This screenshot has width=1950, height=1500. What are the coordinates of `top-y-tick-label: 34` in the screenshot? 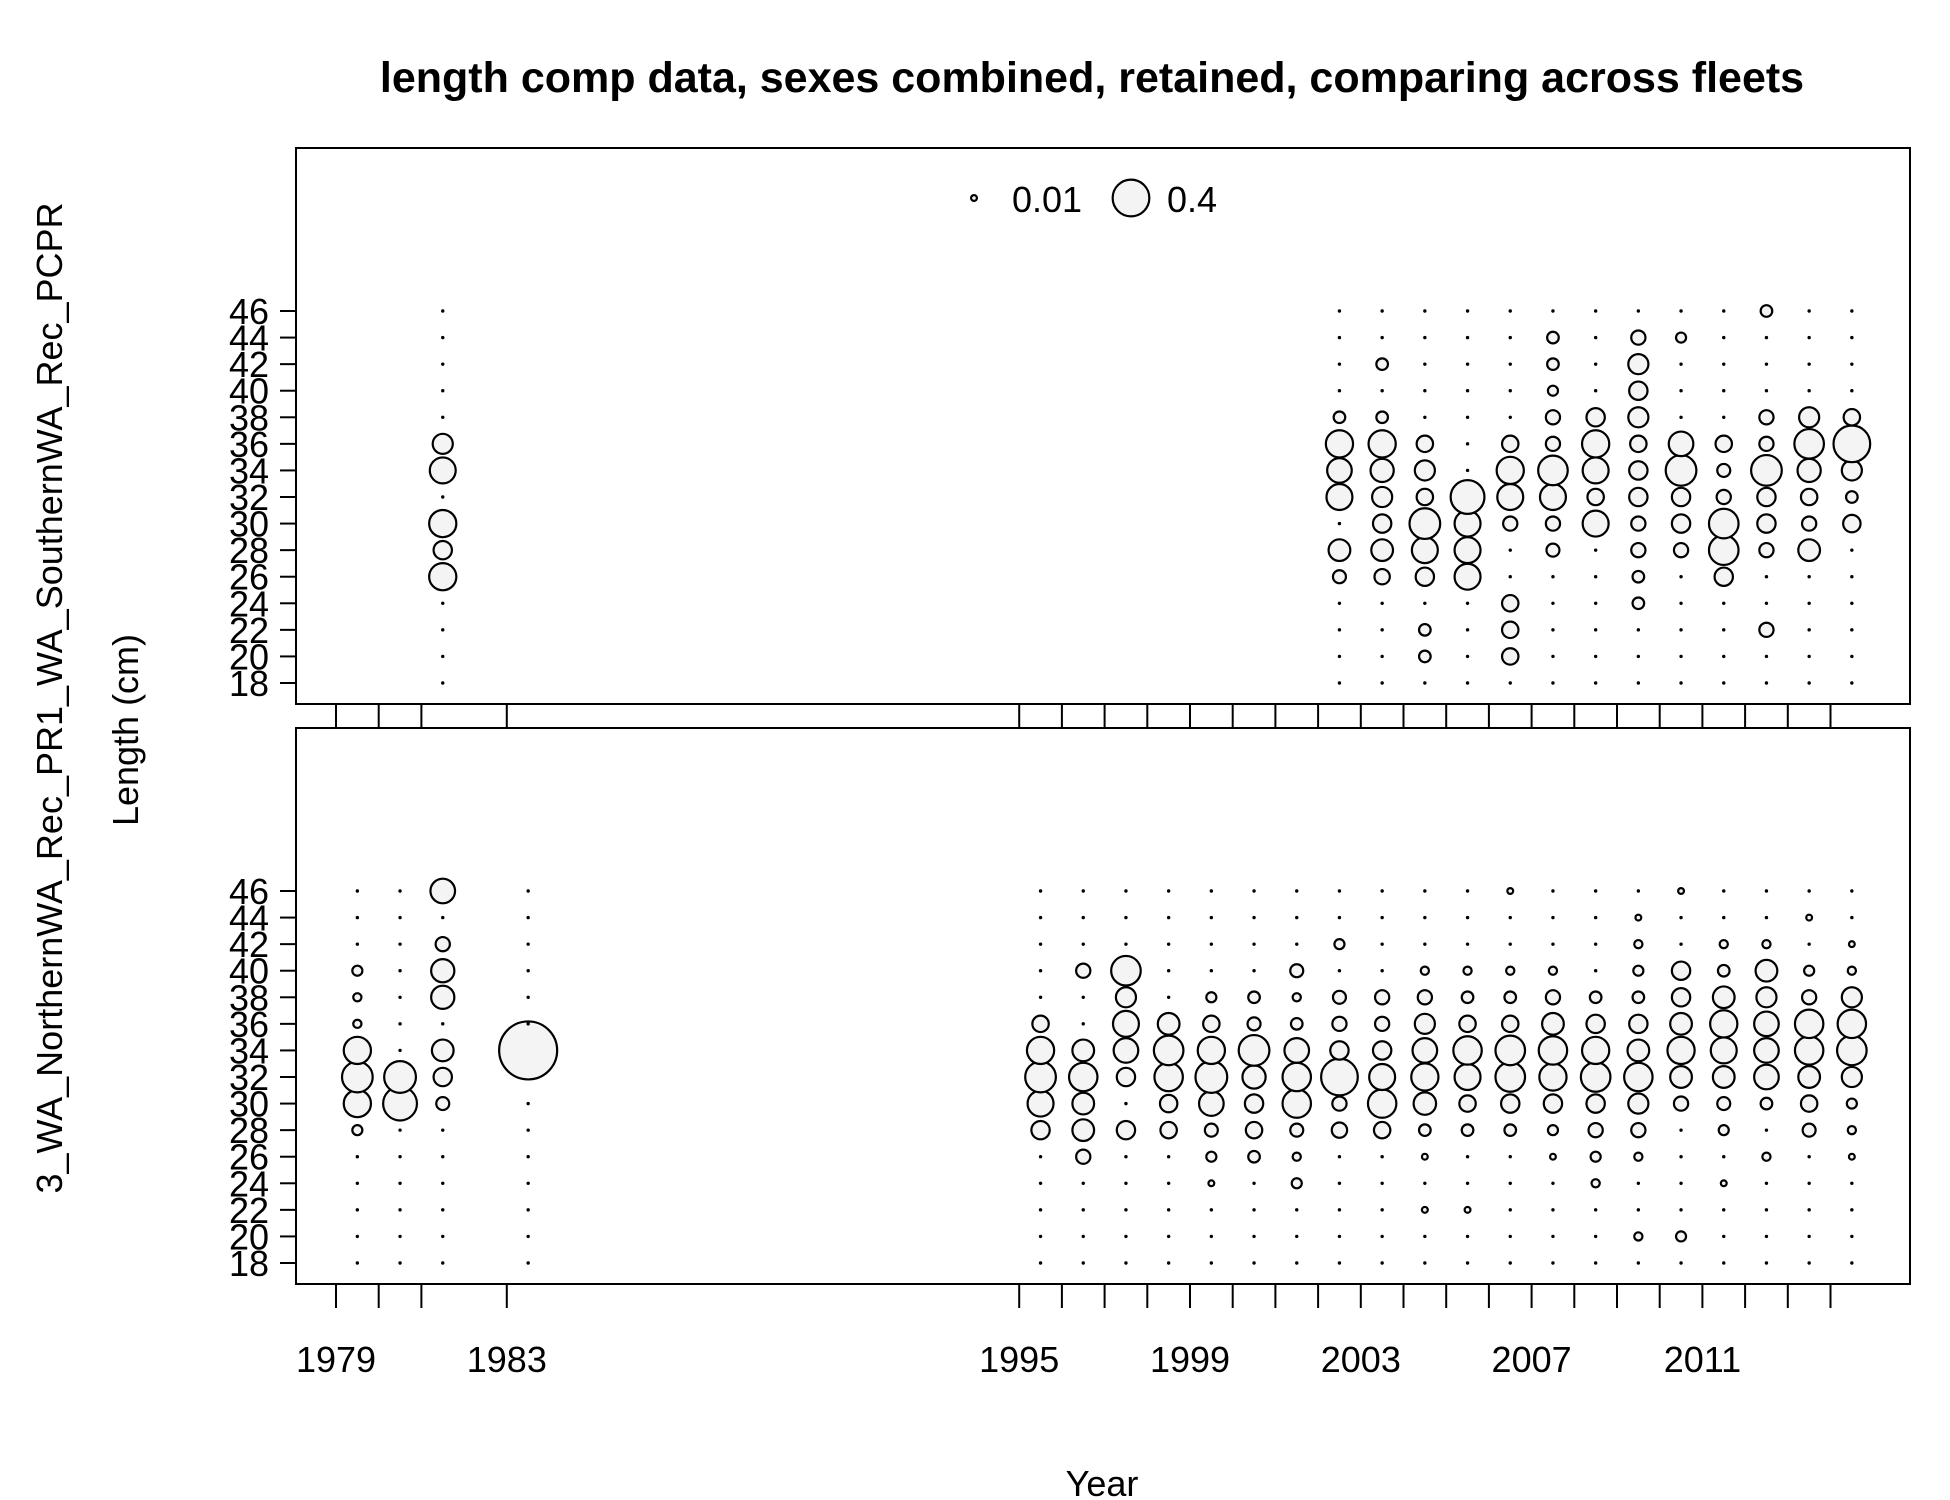 It's located at (249, 470).